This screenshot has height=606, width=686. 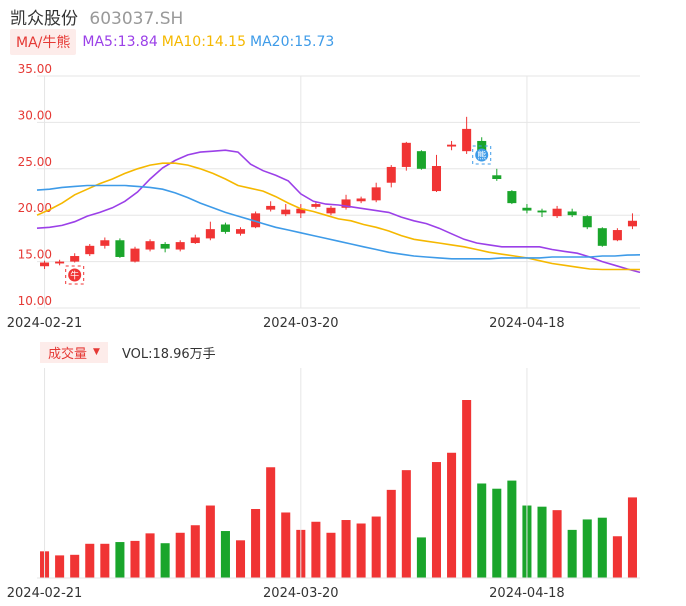 I want to click on y-tick-label: 30.00, so click(x=35, y=115).